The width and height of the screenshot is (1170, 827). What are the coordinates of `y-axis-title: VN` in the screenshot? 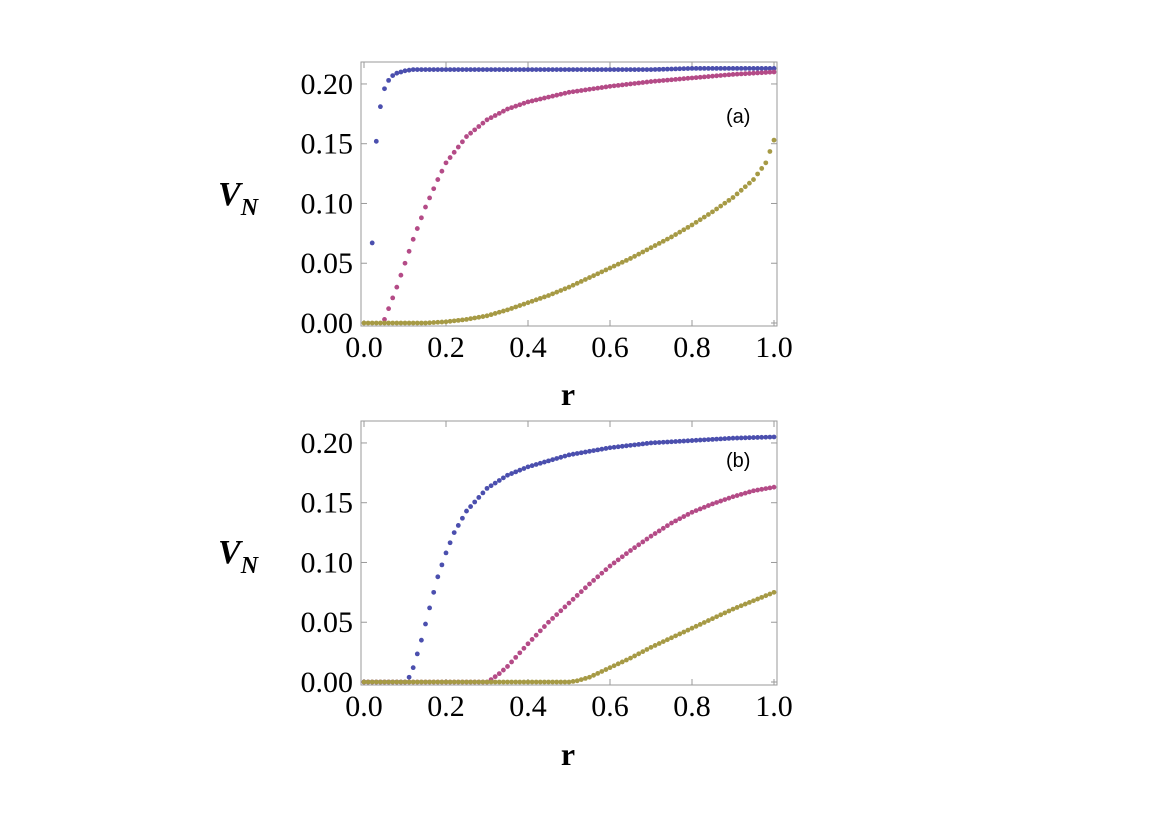 It's located at (239, 556).